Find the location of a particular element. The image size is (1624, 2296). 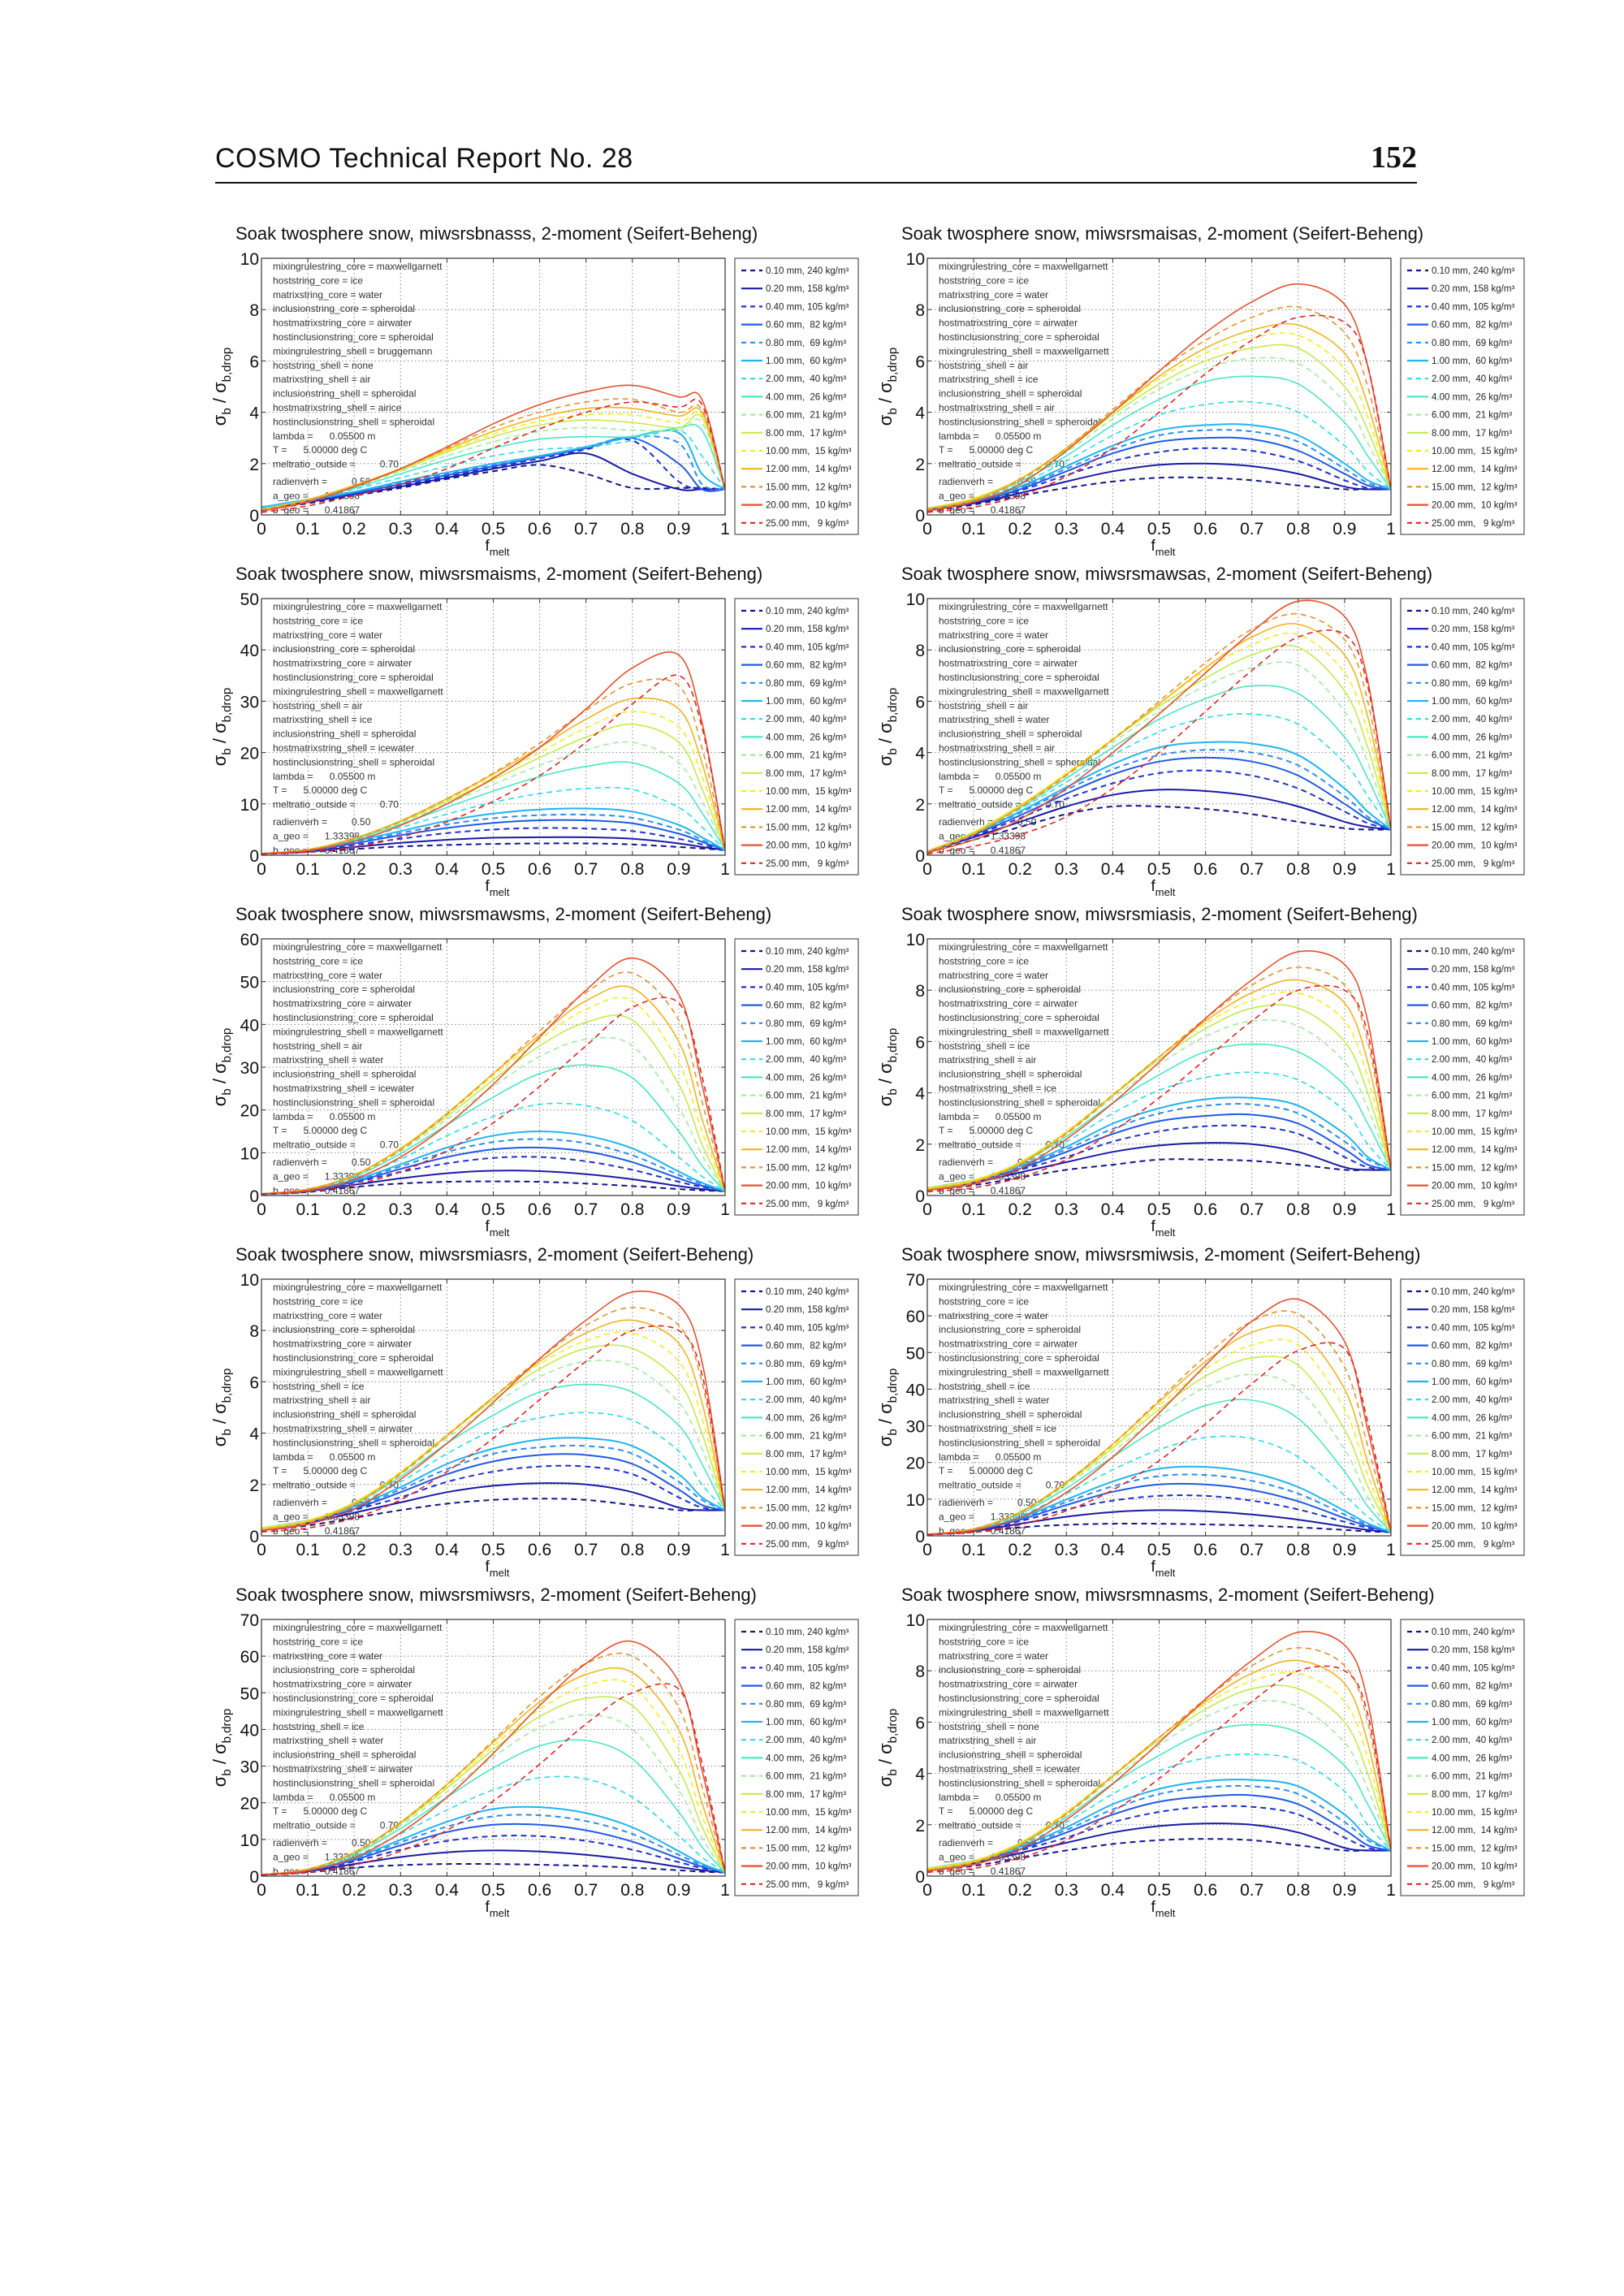

series-group is located at coordinates (1159, 1752).